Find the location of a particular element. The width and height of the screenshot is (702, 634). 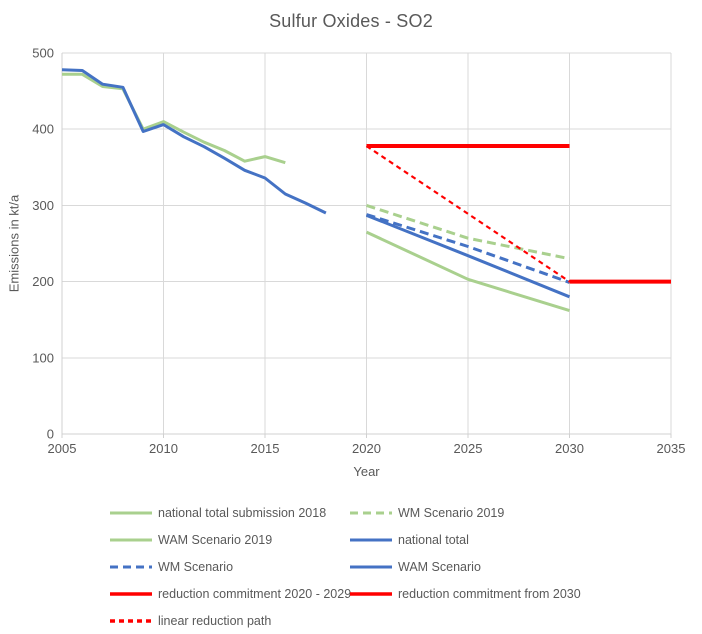

series-wm-scenario-2019 is located at coordinates (468, 232).